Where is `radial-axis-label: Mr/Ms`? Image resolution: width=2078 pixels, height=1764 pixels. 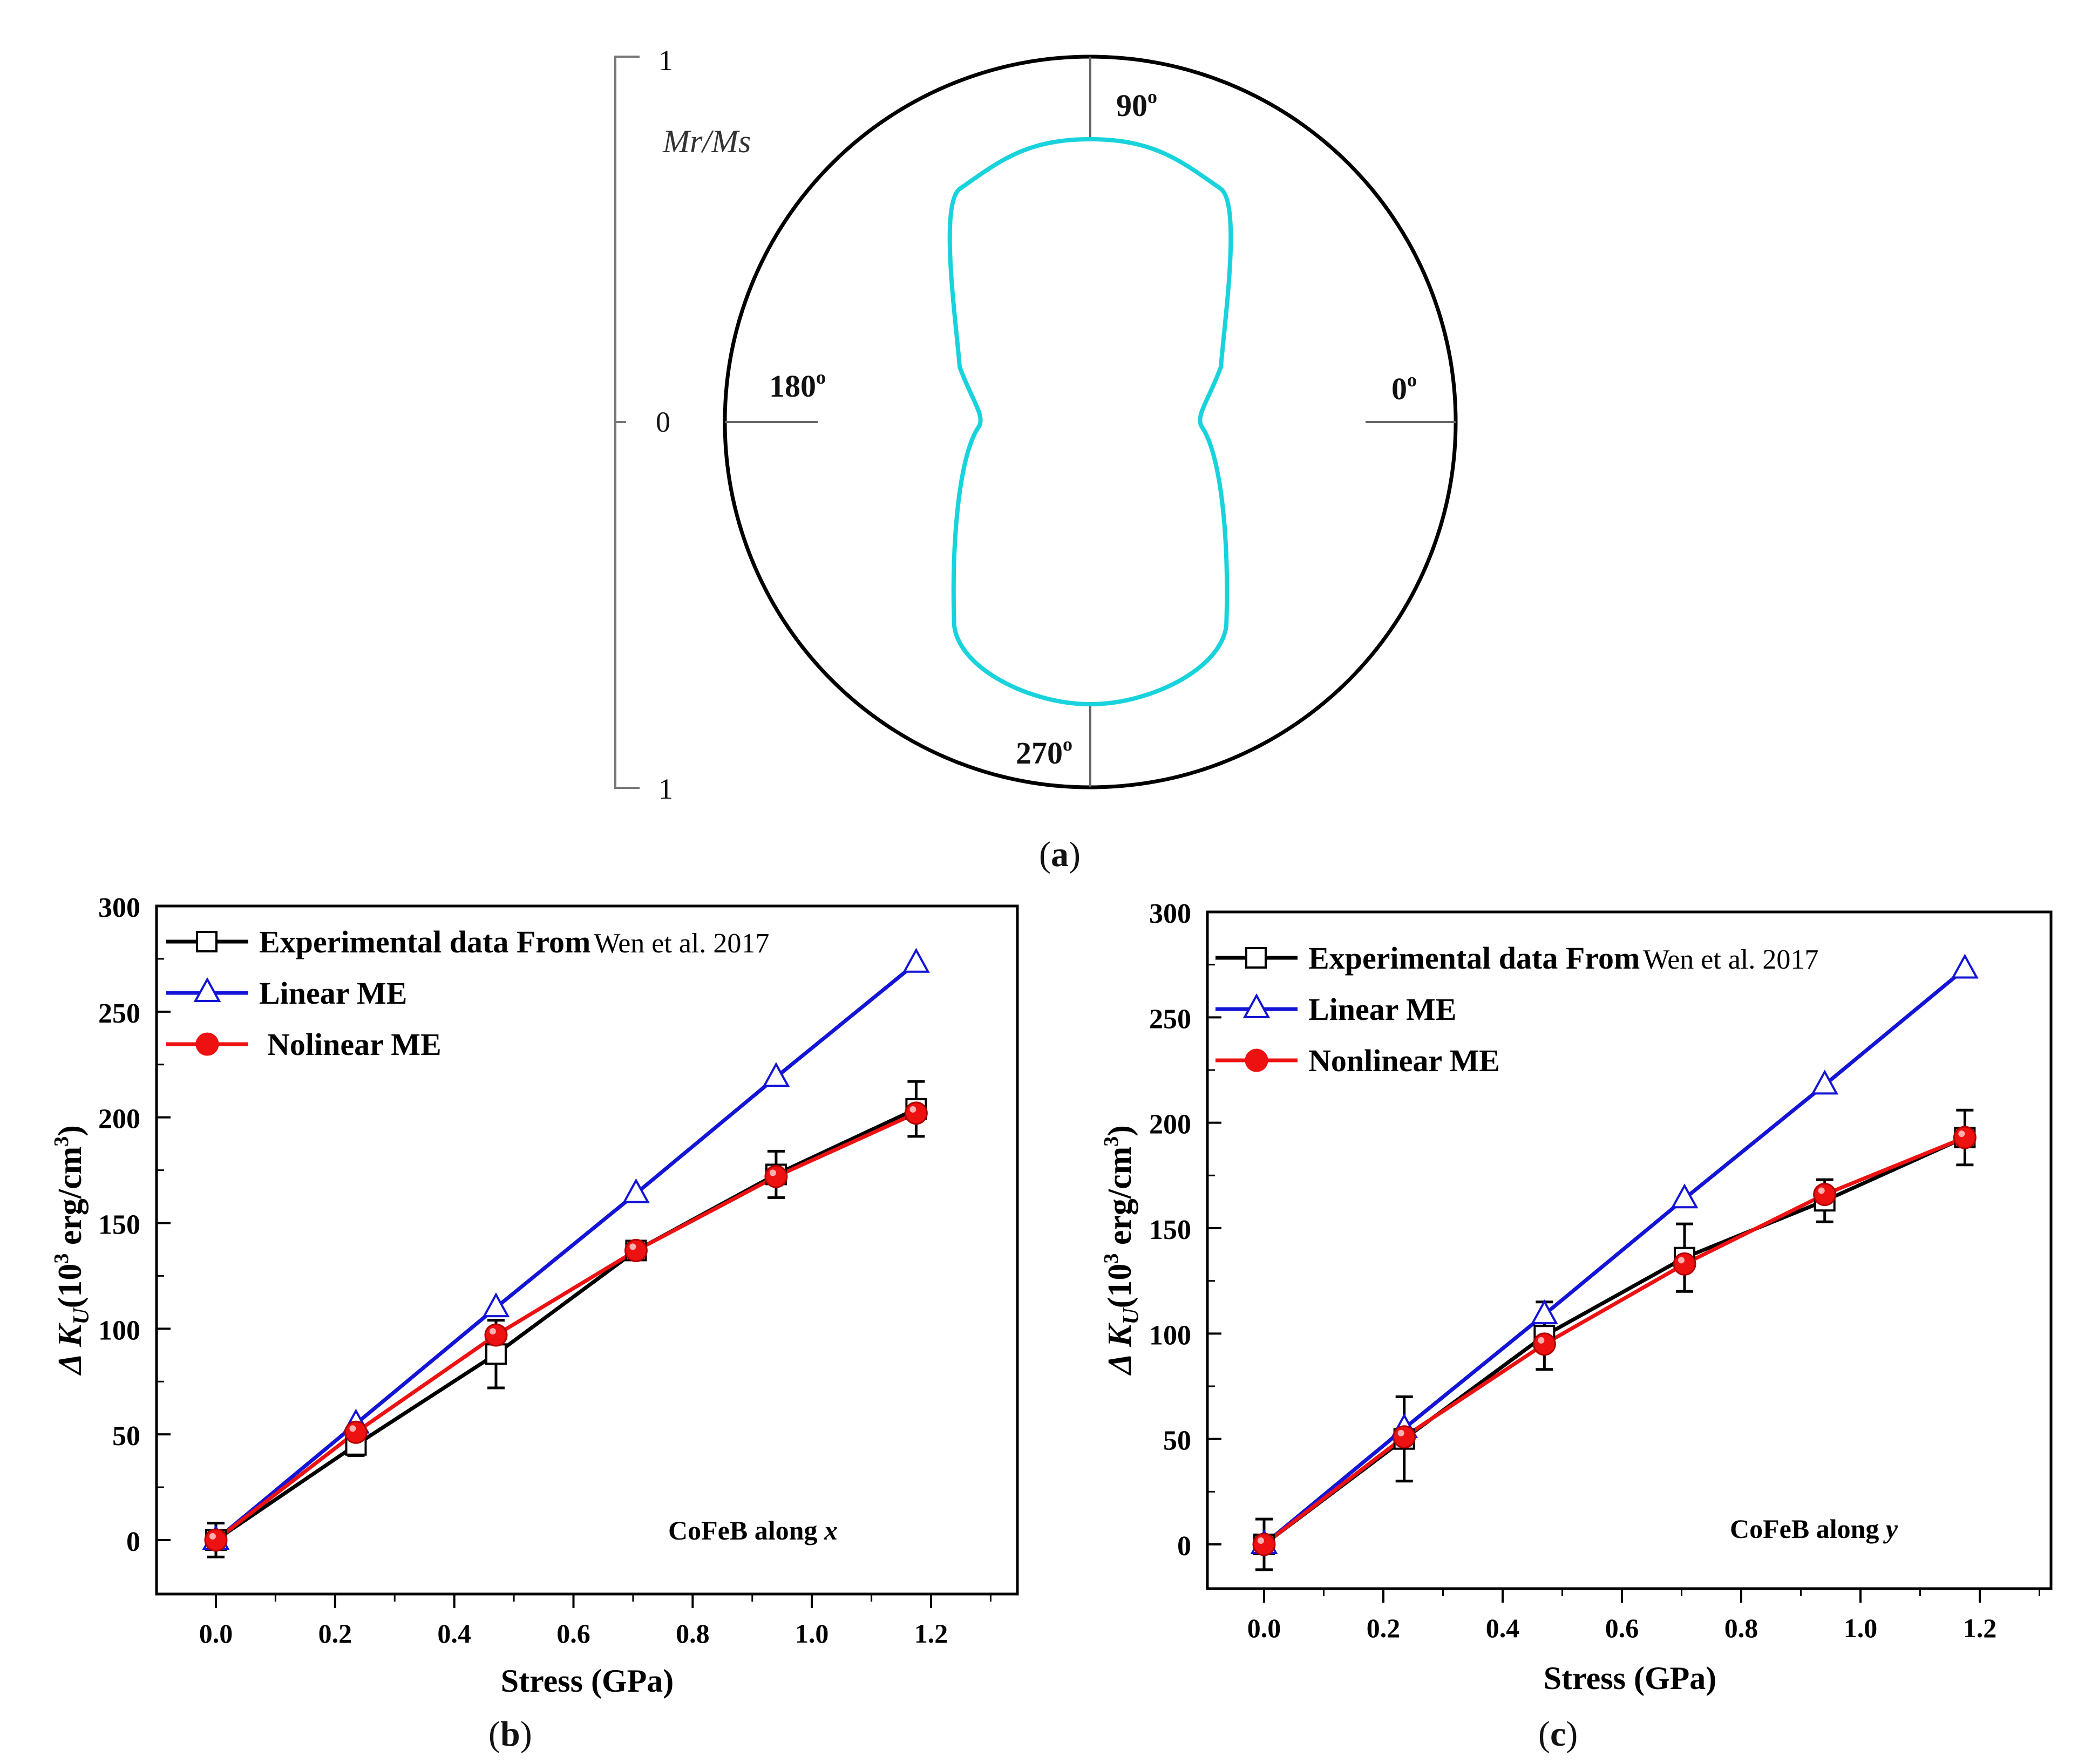 radial-axis-label: Mr/Ms is located at coordinates (706, 141).